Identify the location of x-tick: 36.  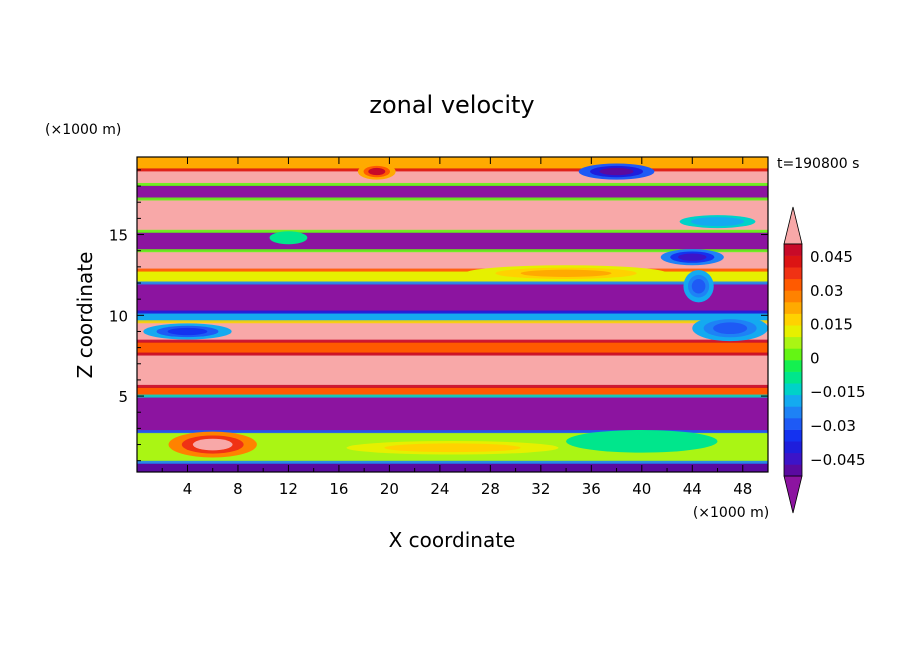
(591, 327).